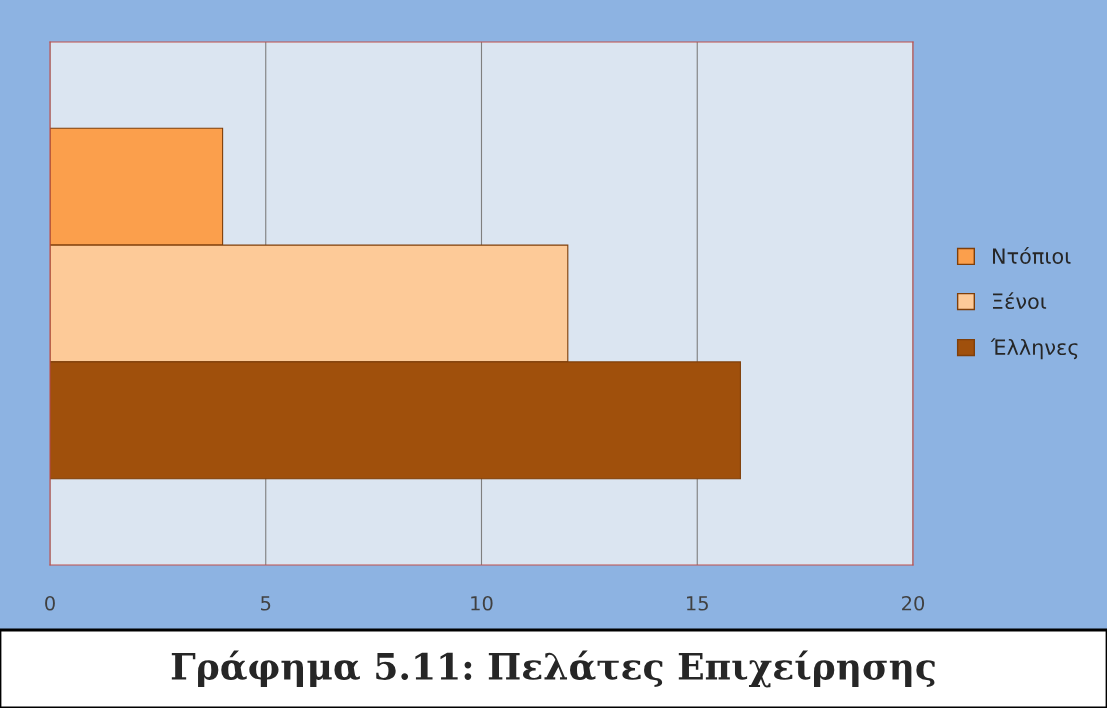  I want to click on x-tick-label: 20, so click(913, 603).